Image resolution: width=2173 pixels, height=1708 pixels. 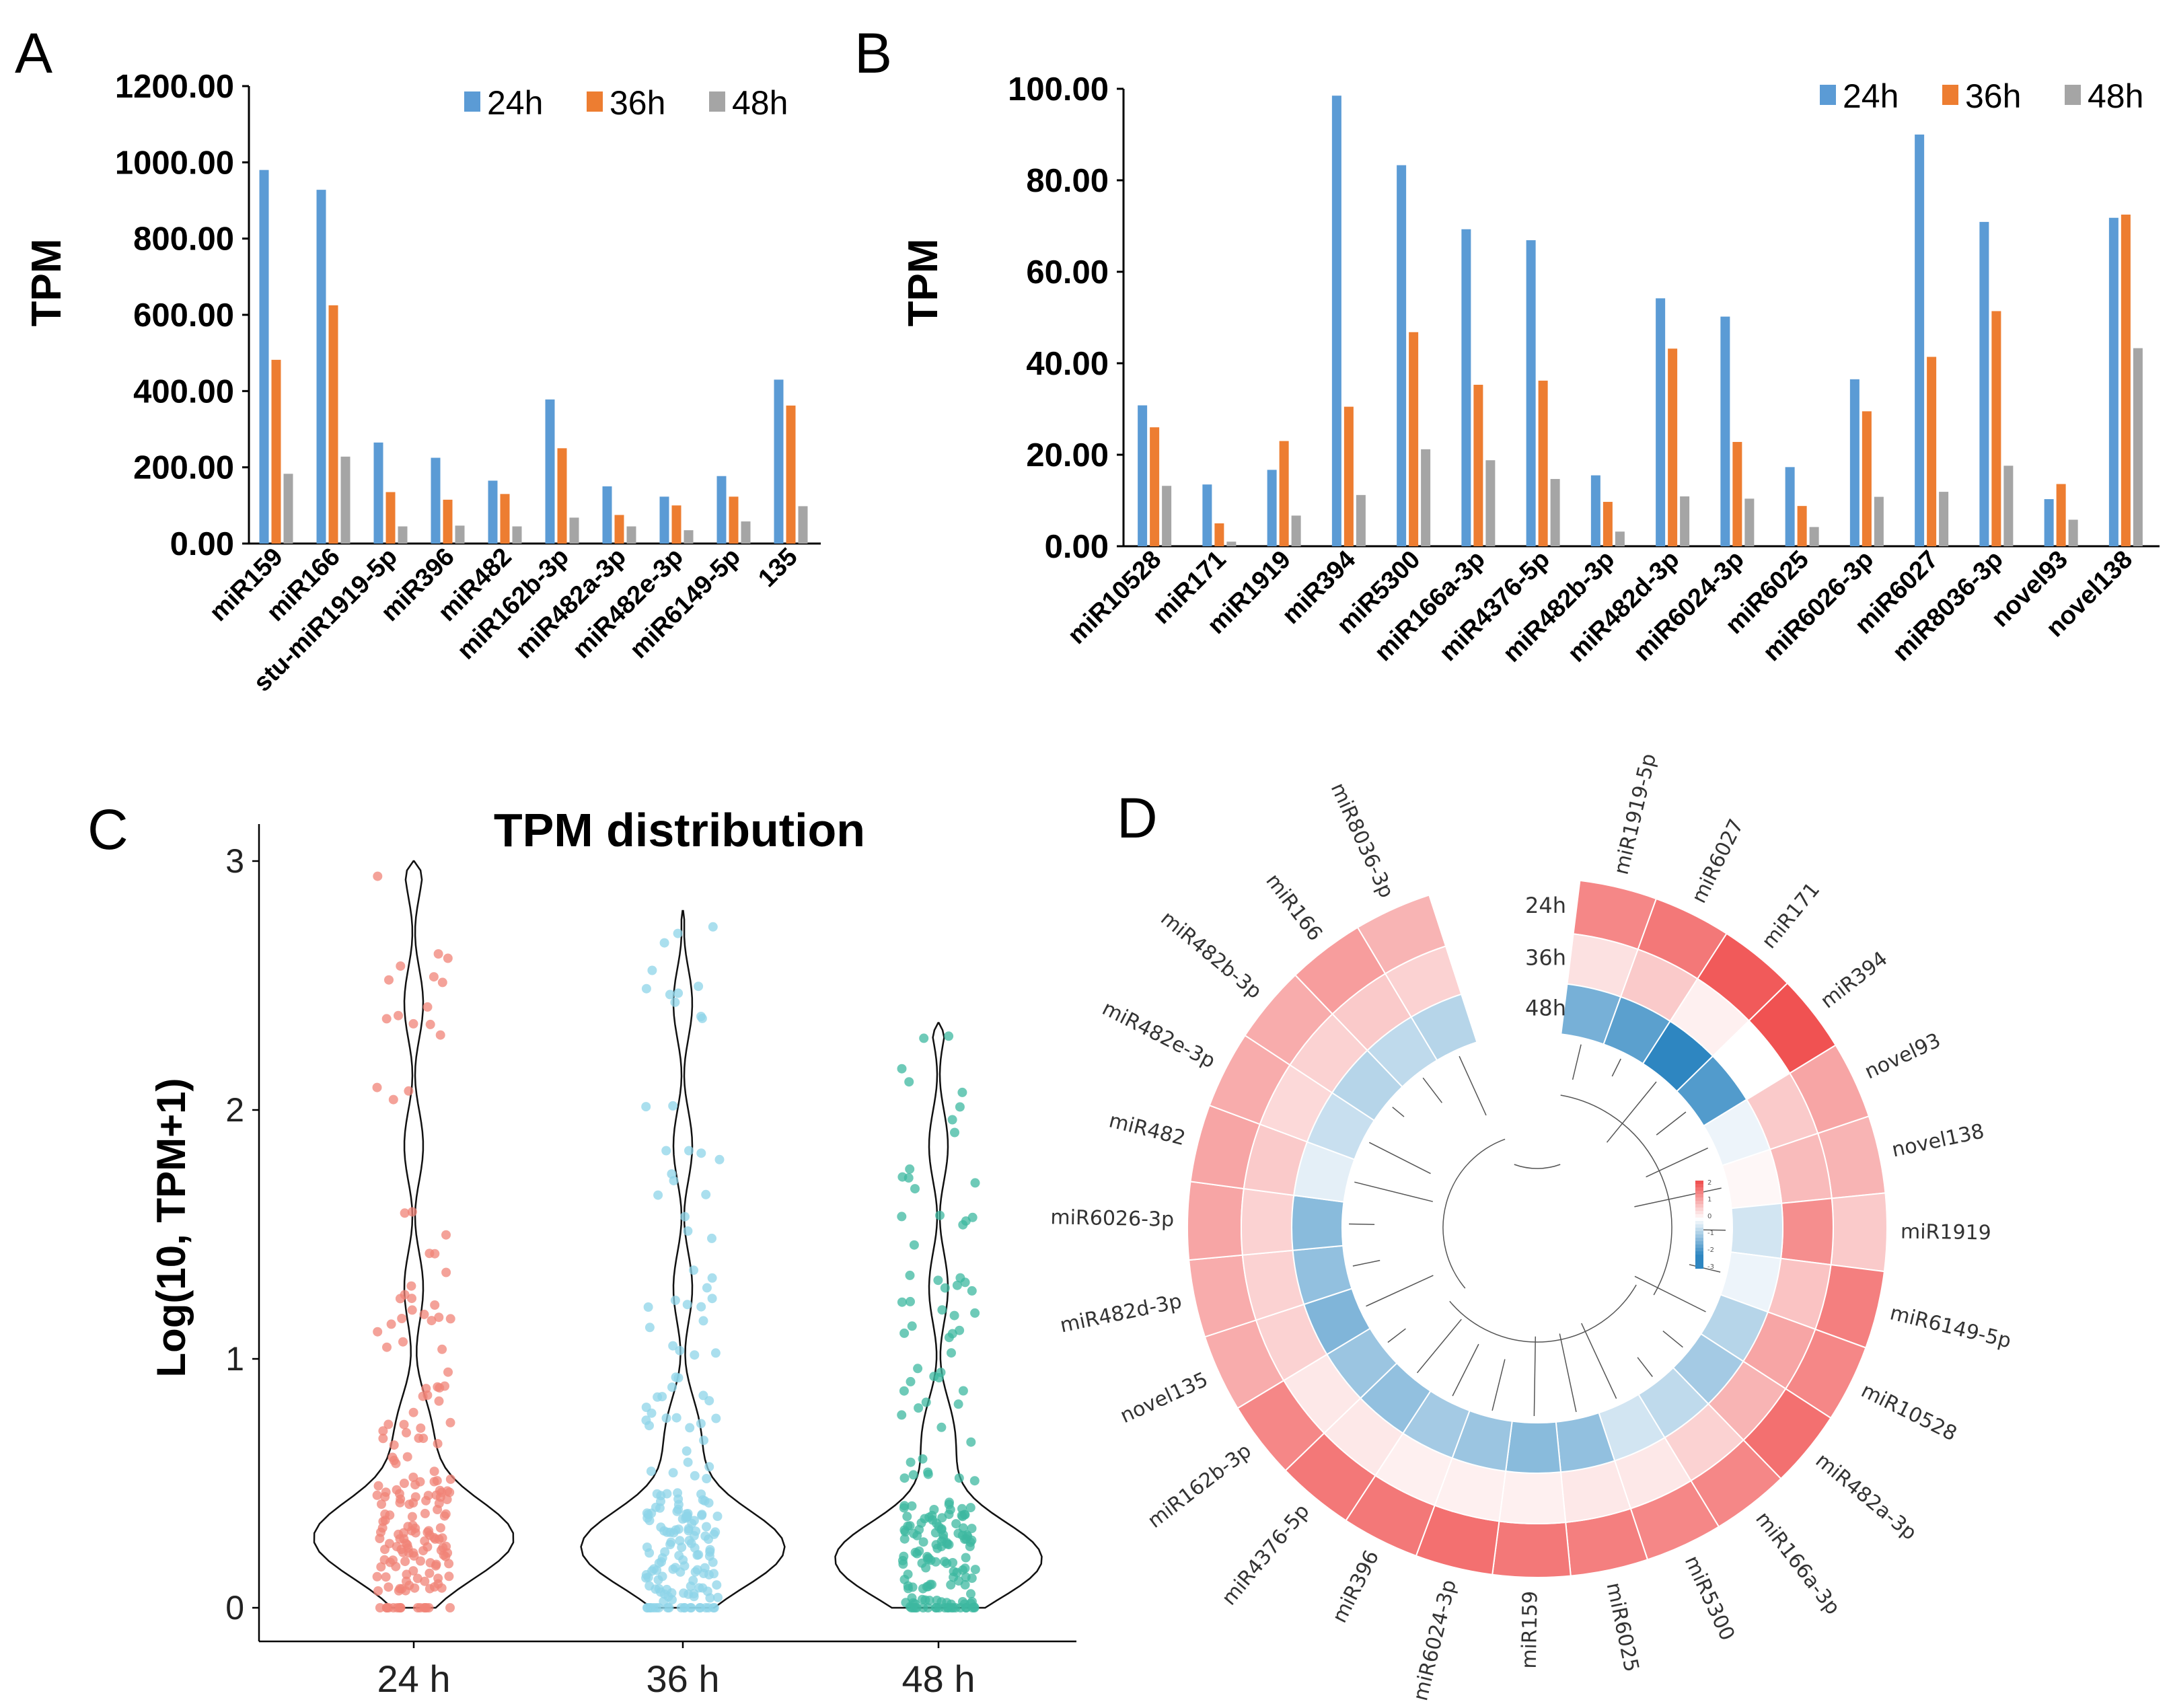 I want to click on legend-tick-label: -2, so click(x=1711, y=1250).